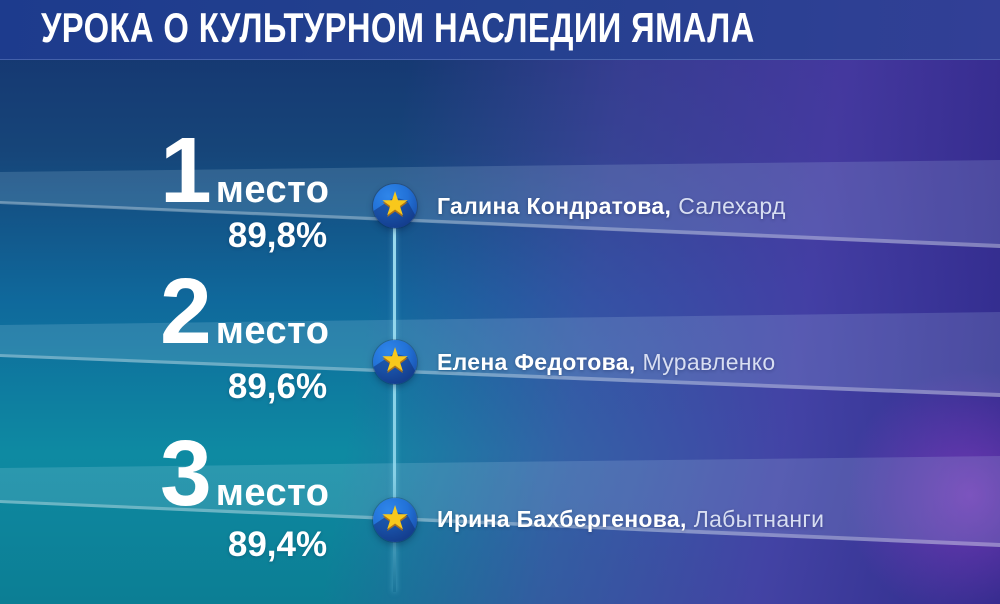  Describe the element at coordinates (277, 544) in the screenshot. I see `percent-value: 89,4%` at that location.